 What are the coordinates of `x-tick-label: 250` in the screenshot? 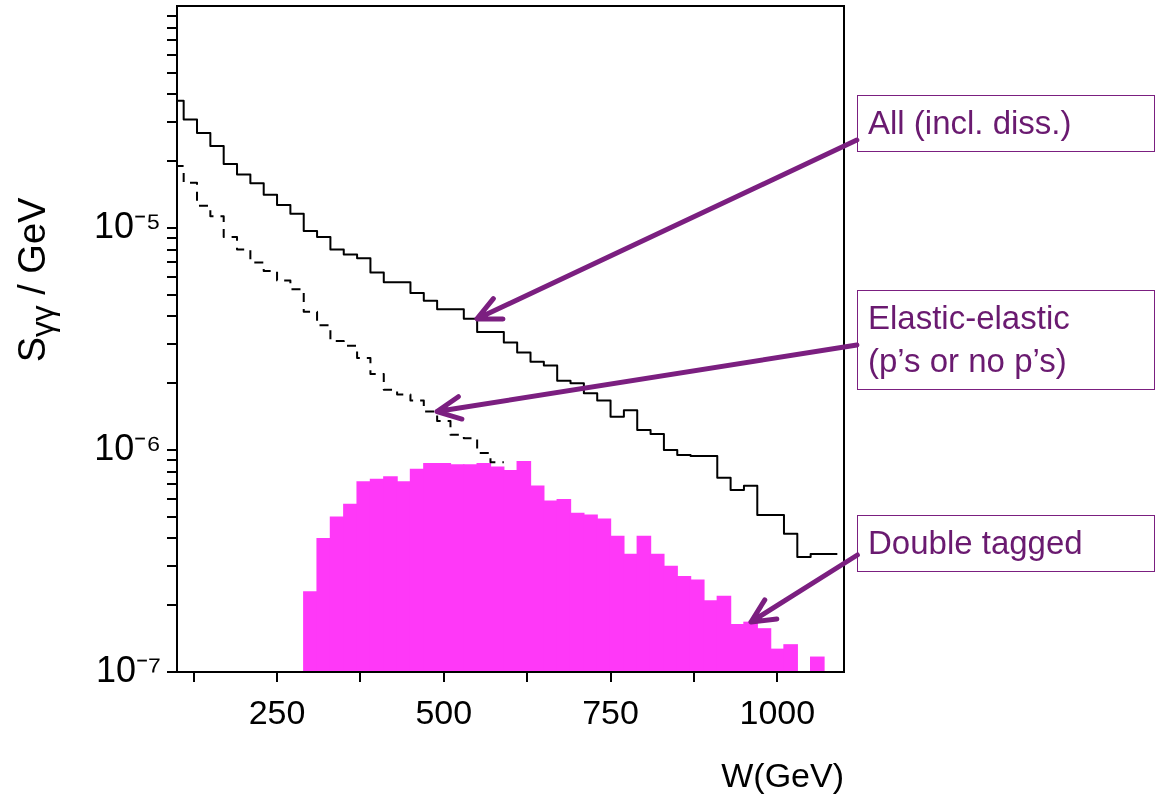 It's located at (277, 711).